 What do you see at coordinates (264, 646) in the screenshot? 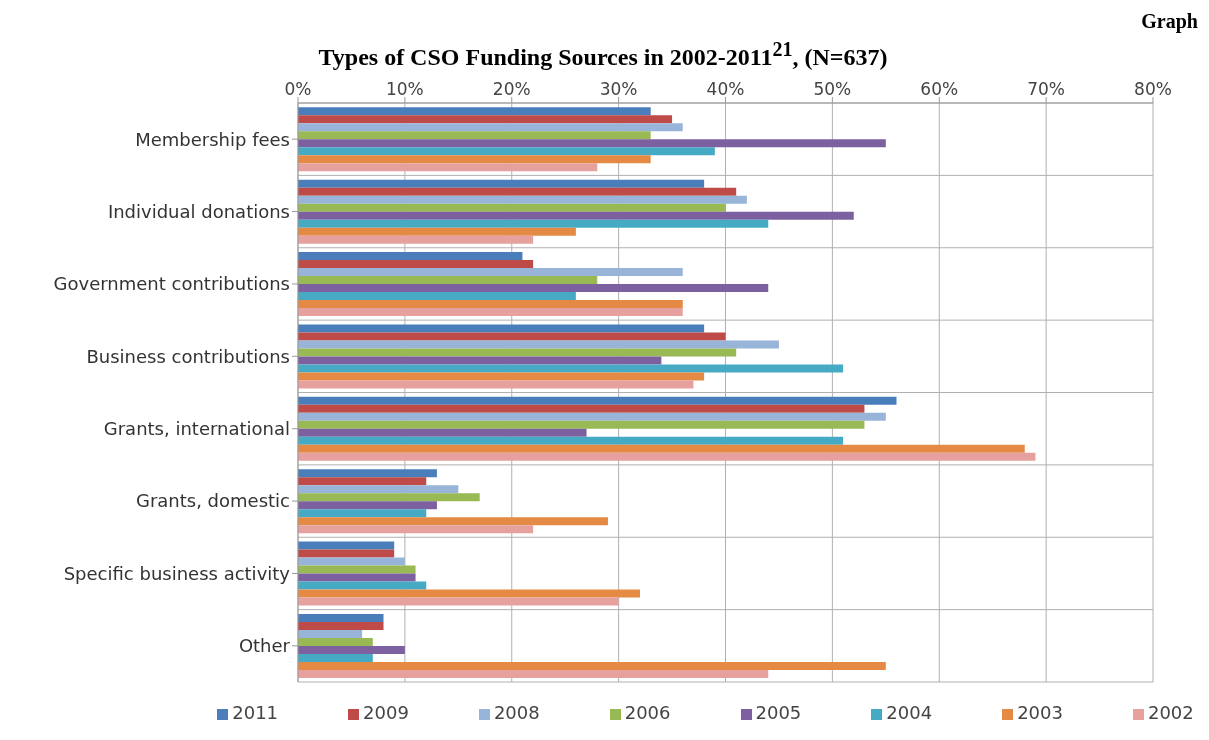
I see `y-tick-label: Other` at bounding box center [264, 646].